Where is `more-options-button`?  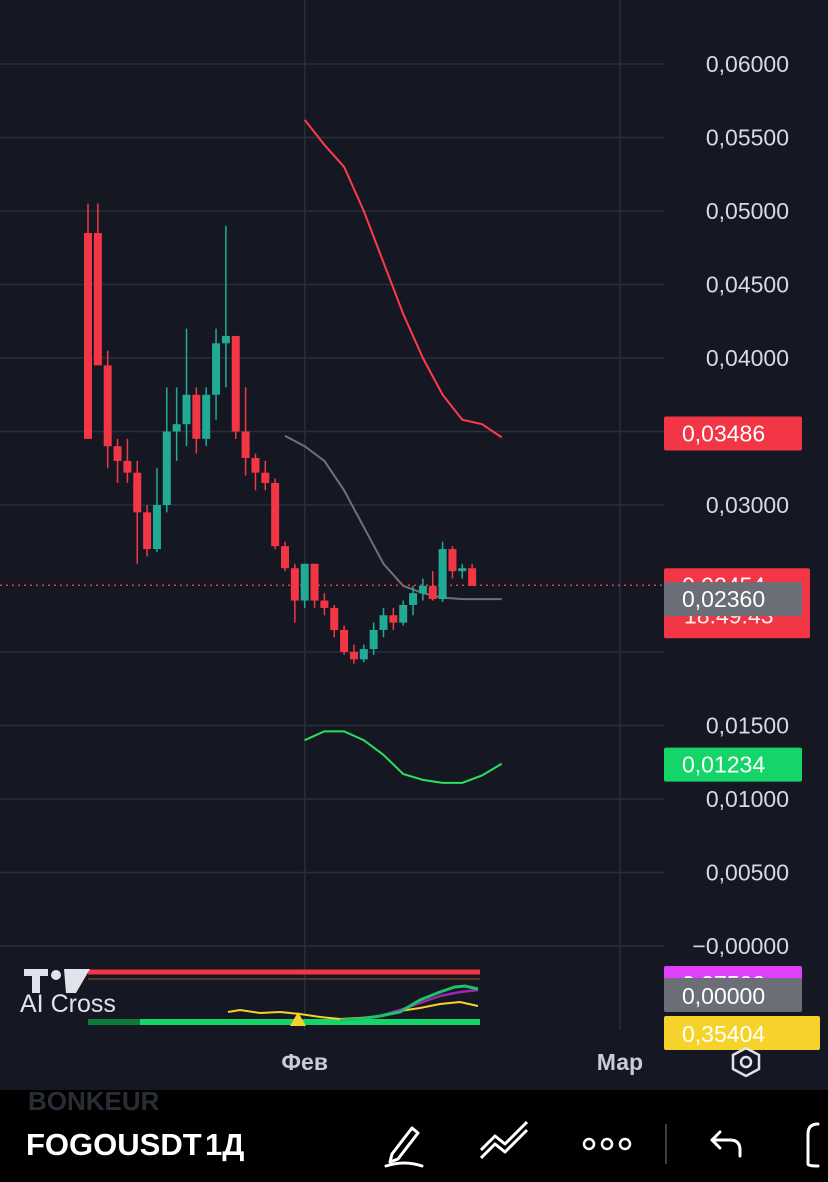
more-options-button is located at coordinates (607, 1144).